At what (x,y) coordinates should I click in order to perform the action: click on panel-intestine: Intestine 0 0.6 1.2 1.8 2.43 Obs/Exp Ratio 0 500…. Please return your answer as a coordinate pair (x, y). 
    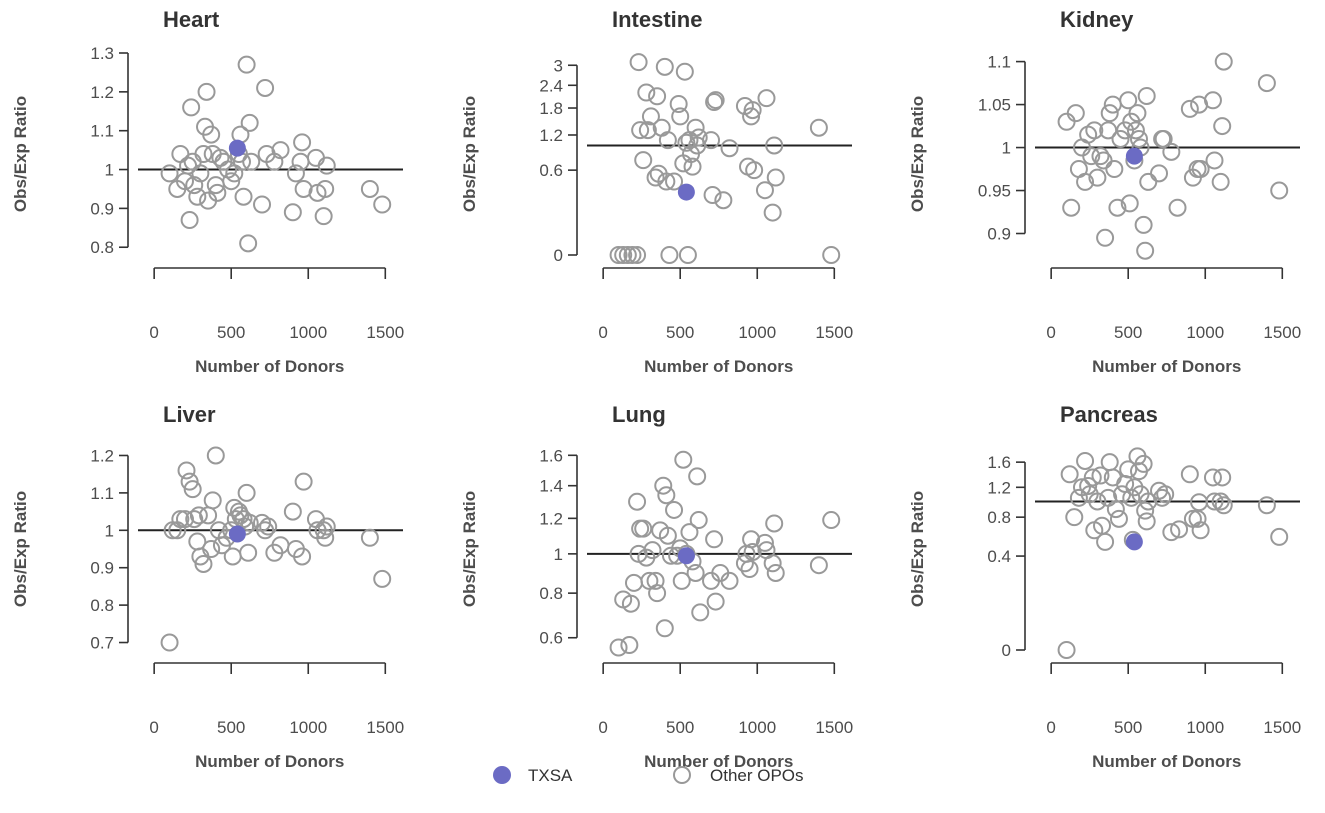
    Looking at the image, I should click on (656, 191).